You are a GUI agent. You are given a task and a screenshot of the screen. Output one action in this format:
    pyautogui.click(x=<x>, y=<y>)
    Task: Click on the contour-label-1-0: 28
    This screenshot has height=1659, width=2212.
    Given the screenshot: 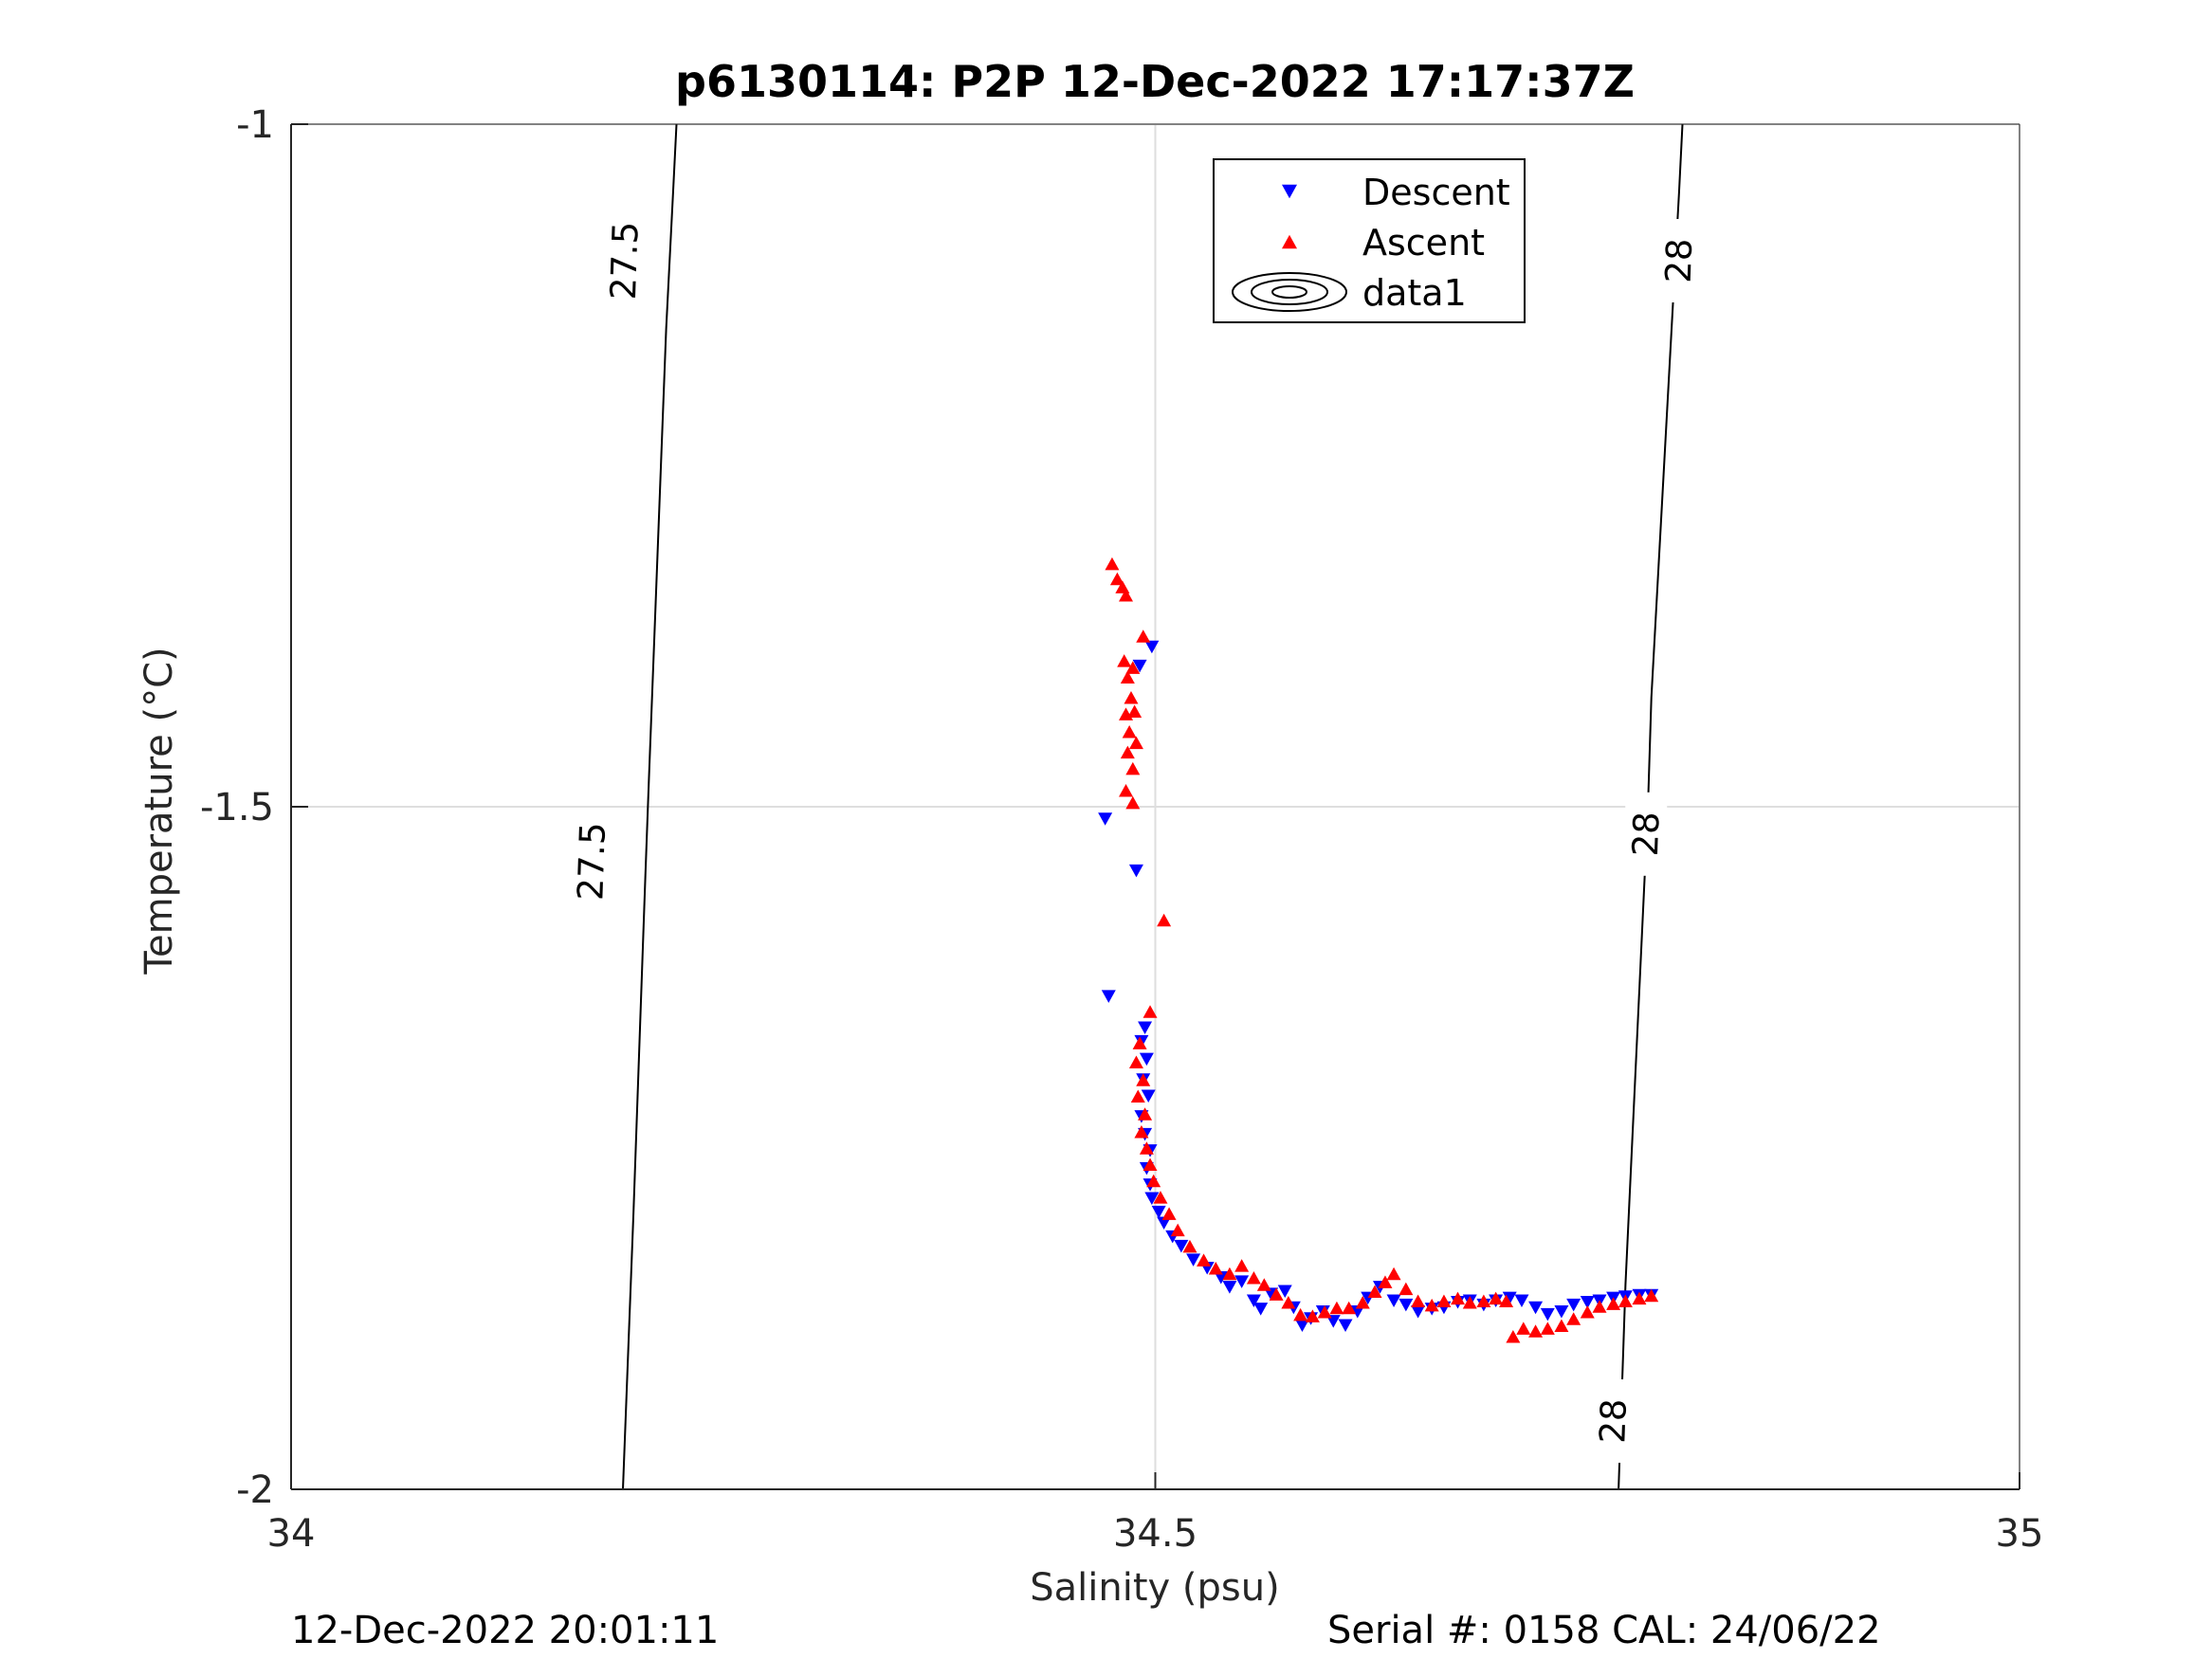 What is the action you would take?
    pyautogui.click(x=1613, y=1421)
    